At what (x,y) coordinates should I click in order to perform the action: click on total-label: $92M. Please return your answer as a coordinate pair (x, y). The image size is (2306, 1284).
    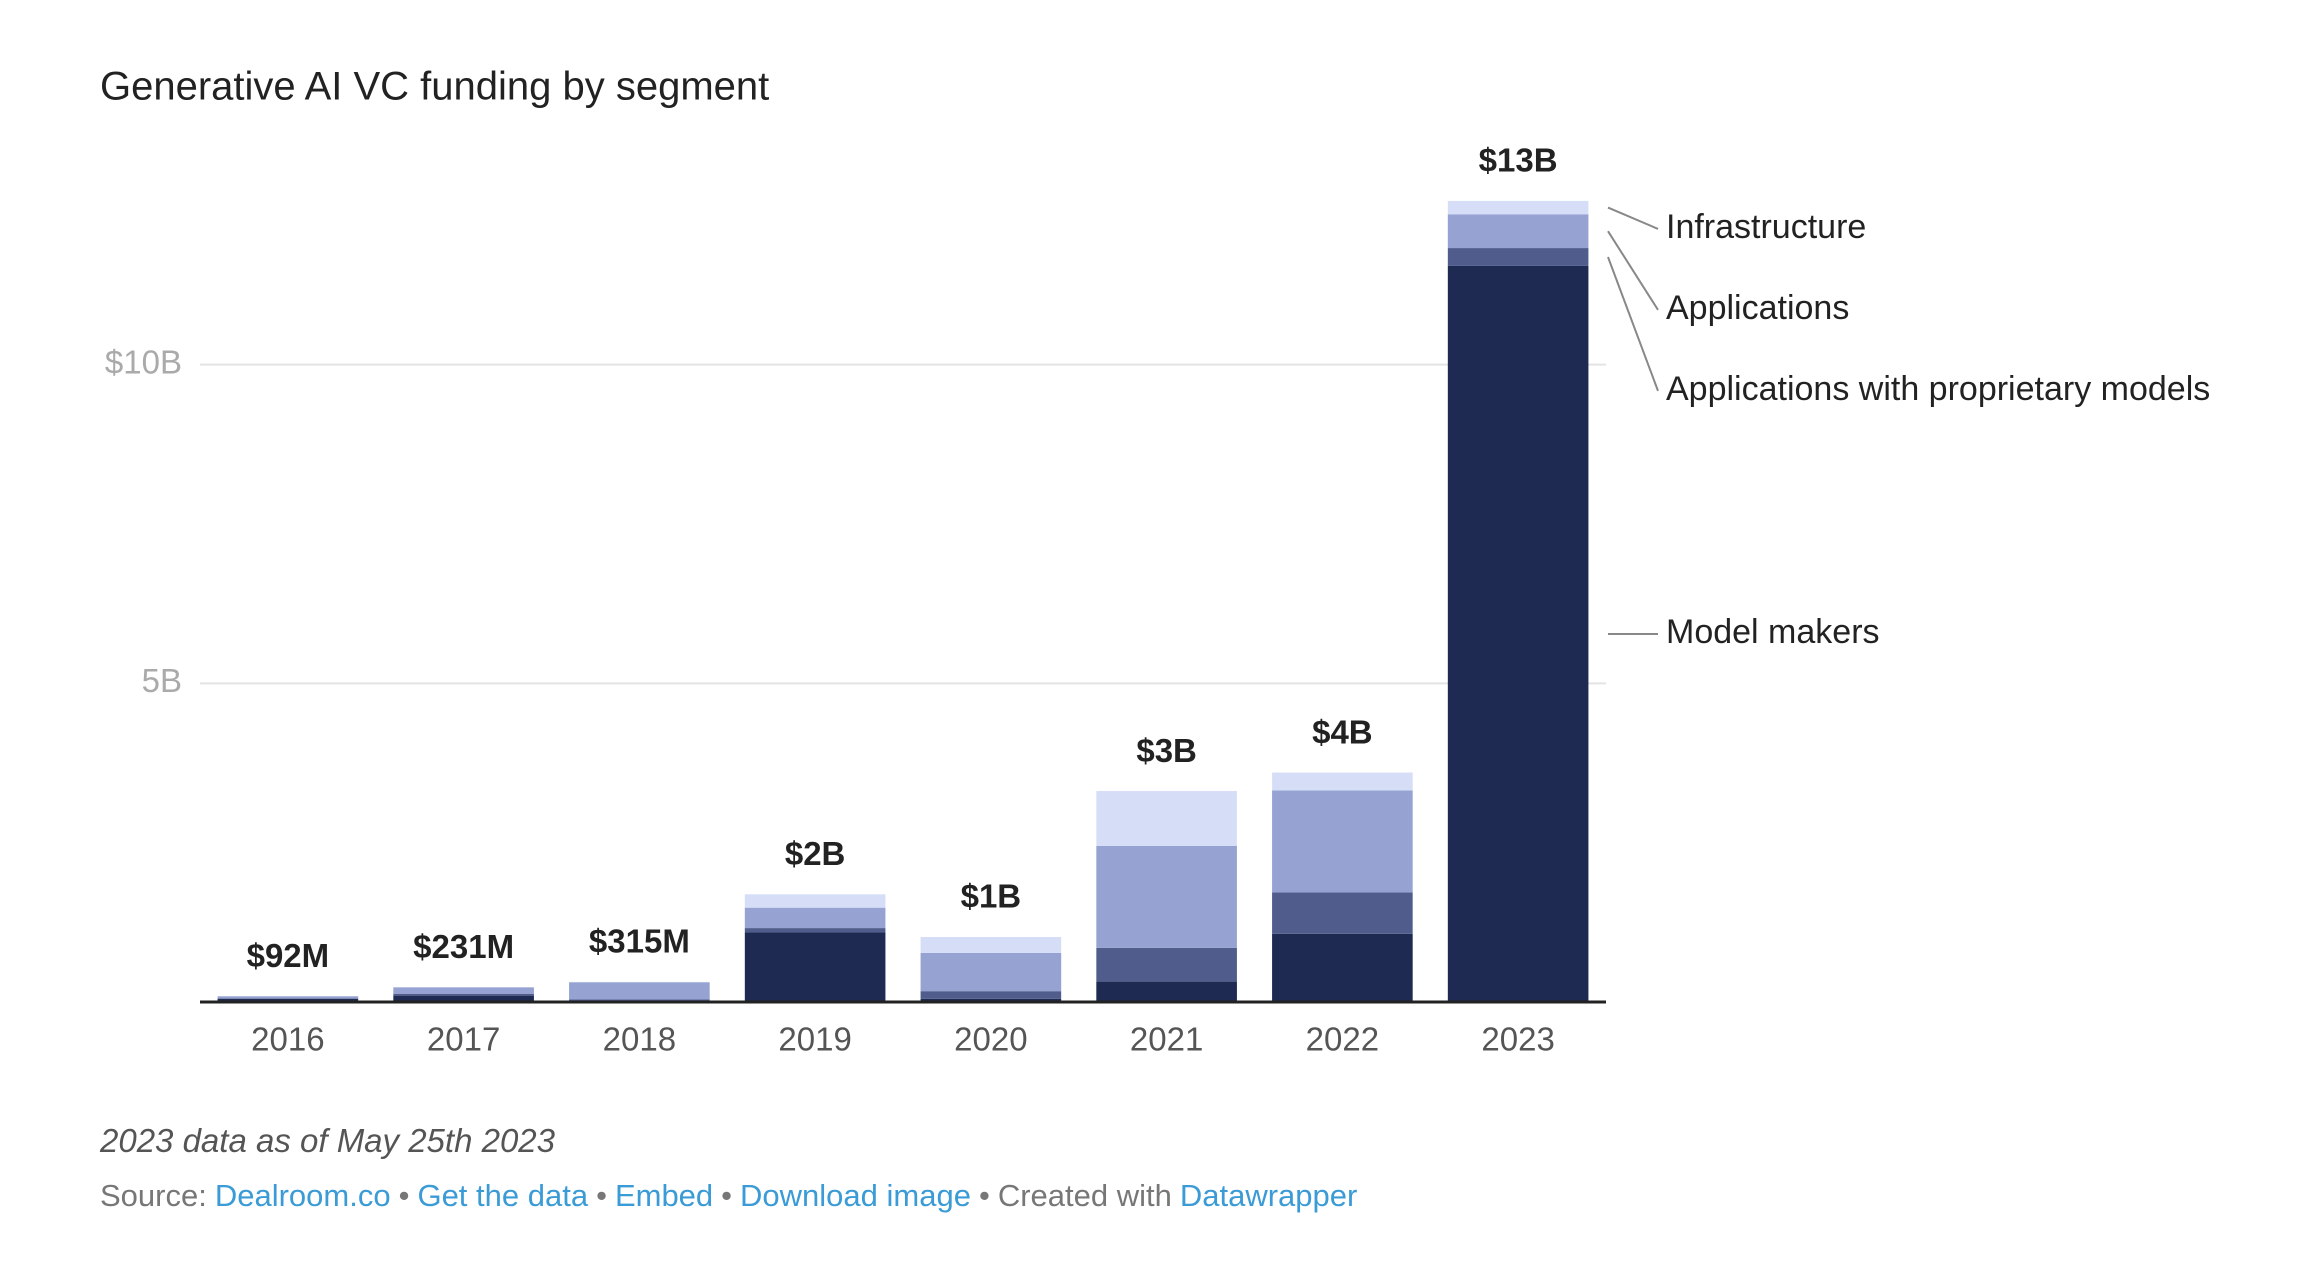
    Looking at the image, I should click on (288, 955).